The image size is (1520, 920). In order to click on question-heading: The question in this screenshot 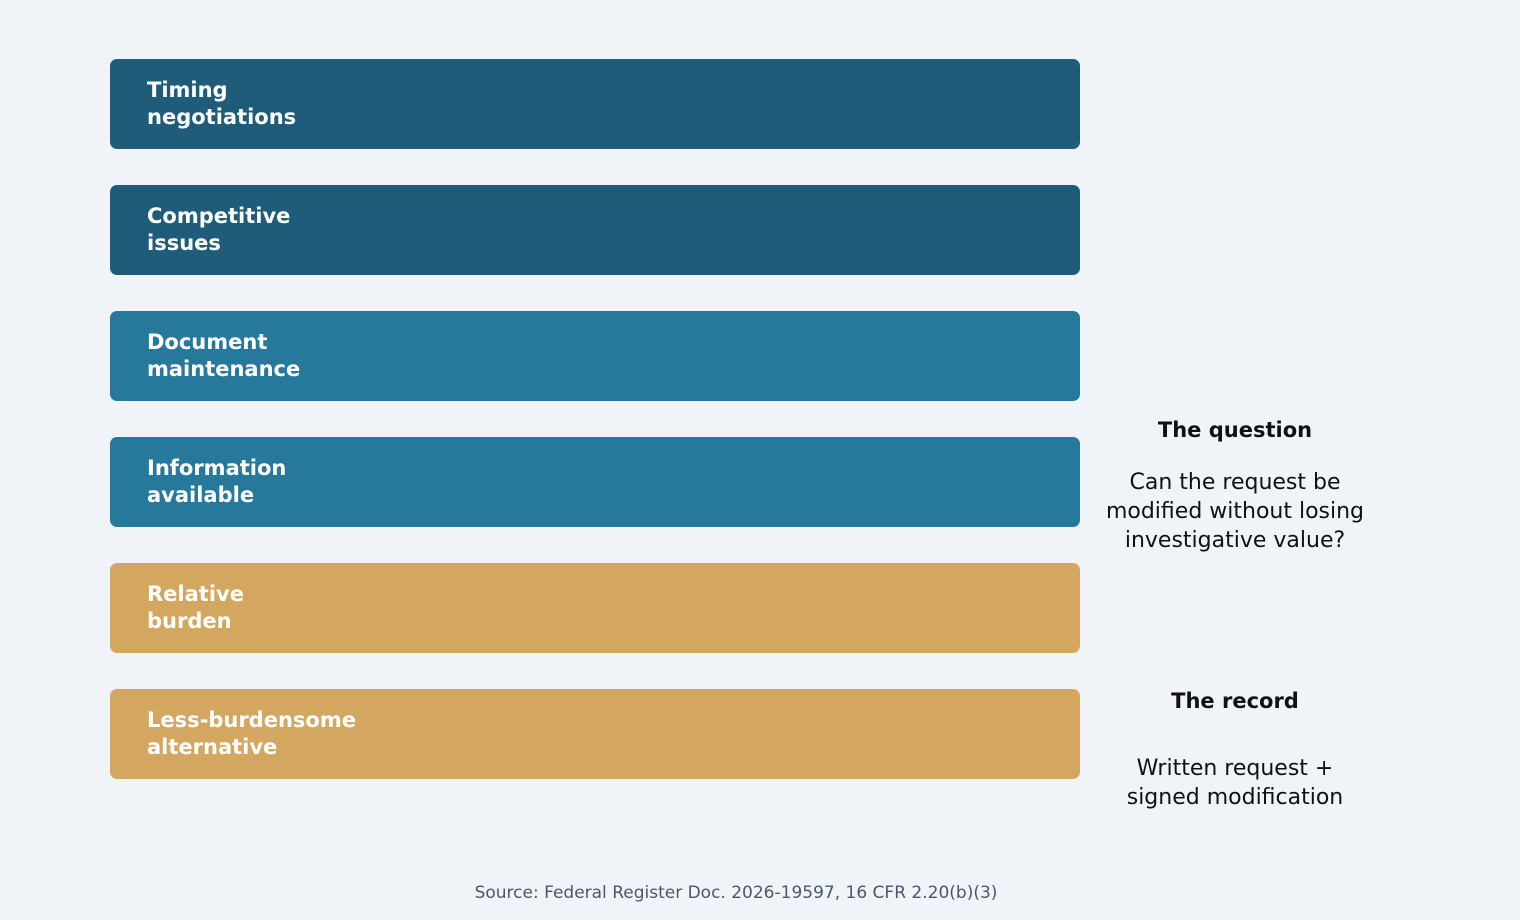, I will do `click(1235, 430)`.